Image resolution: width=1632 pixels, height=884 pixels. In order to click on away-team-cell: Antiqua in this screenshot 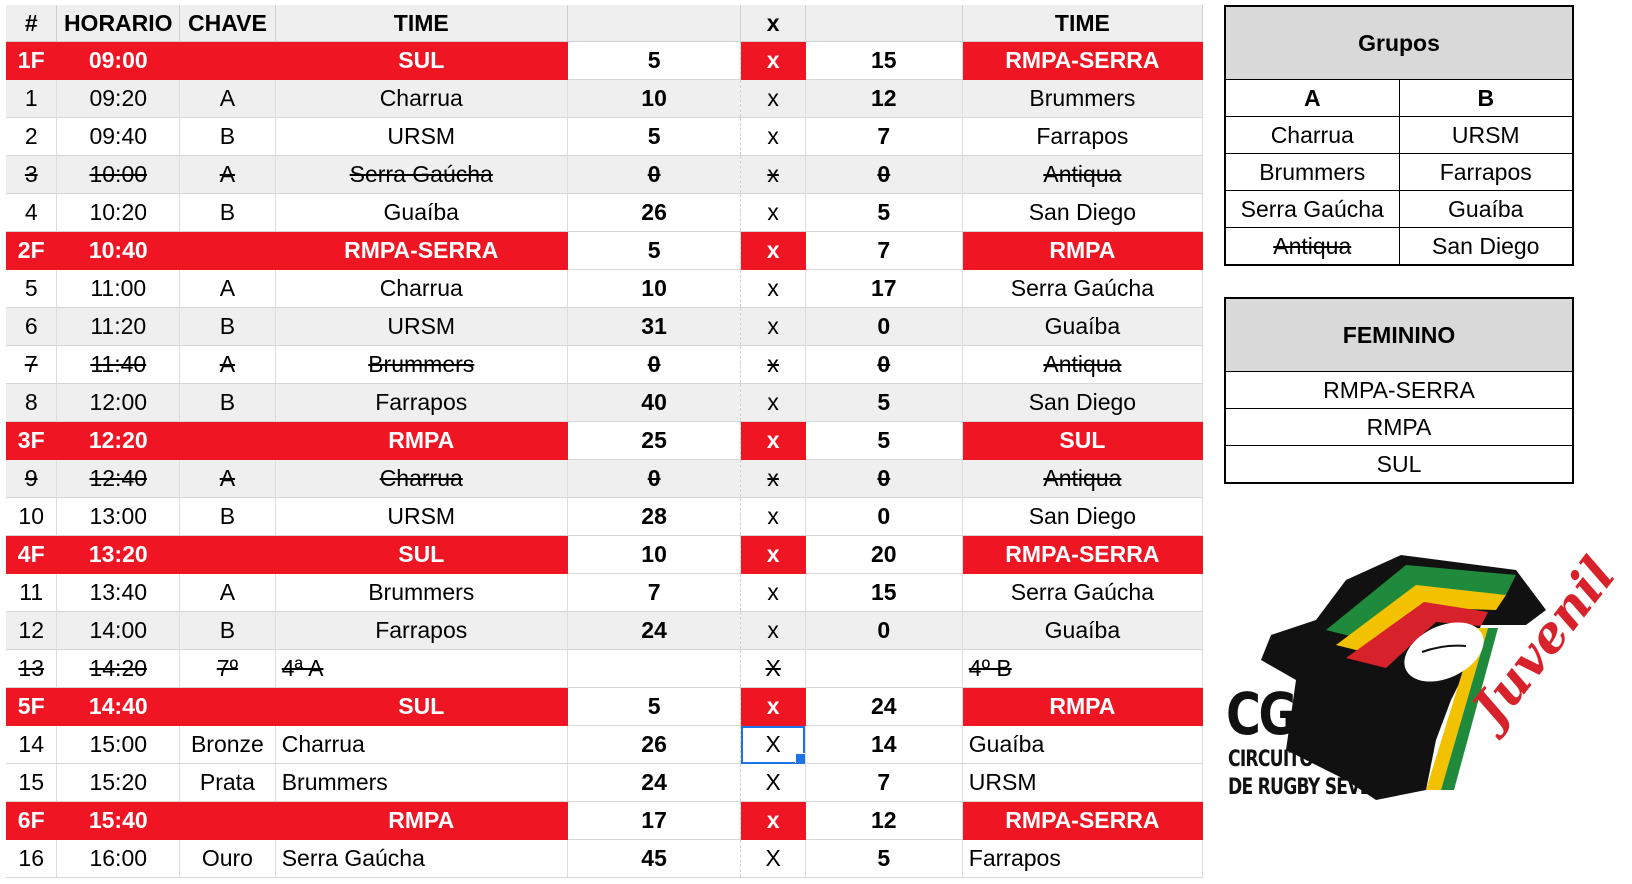, I will do `click(1083, 174)`.